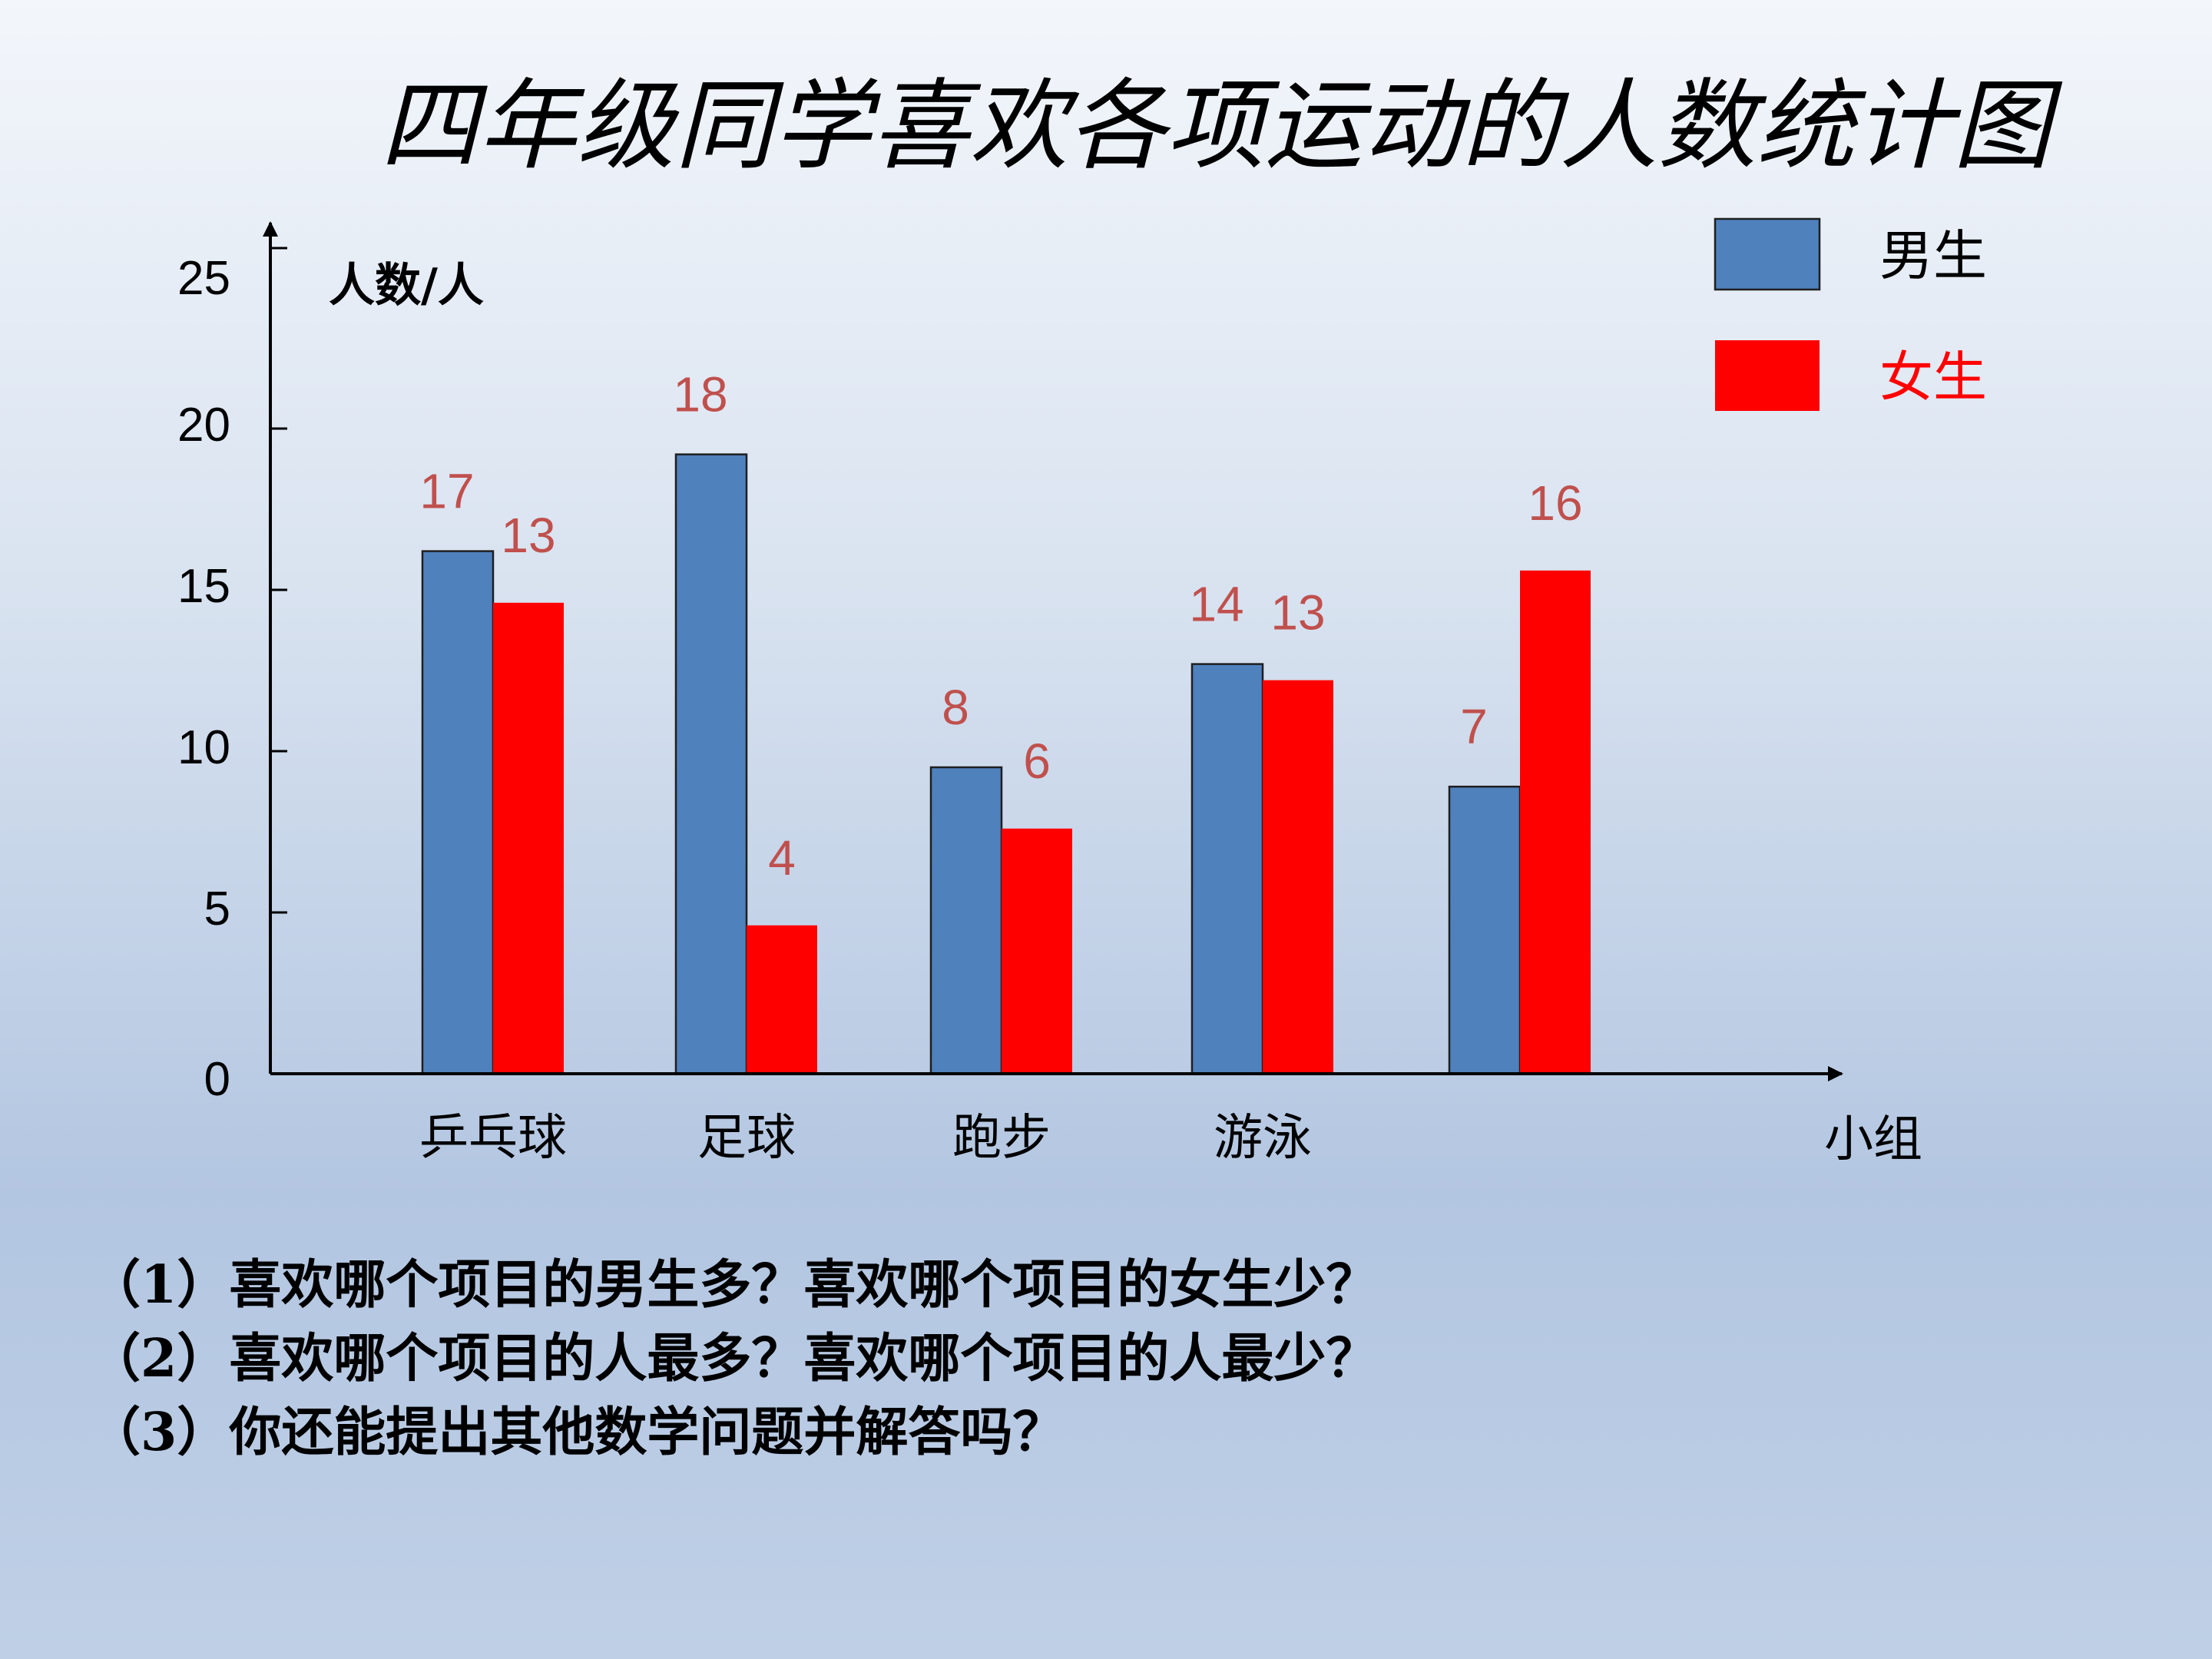 The image size is (2212, 1659). What do you see at coordinates (406, 286) in the screenshot?
I see `y-axis-title: 人数/人` at bounding box center [406, 286].